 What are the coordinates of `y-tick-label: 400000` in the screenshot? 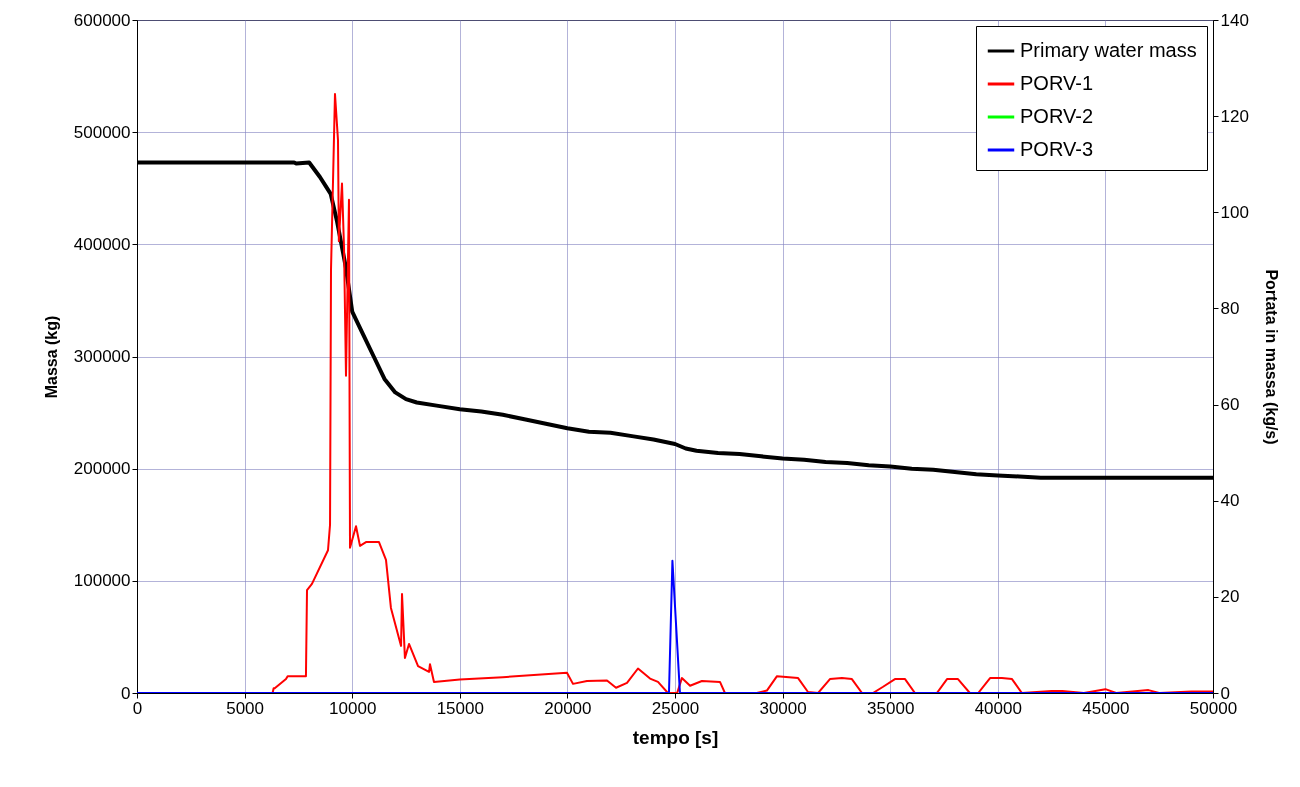 It's located at (102, 244).